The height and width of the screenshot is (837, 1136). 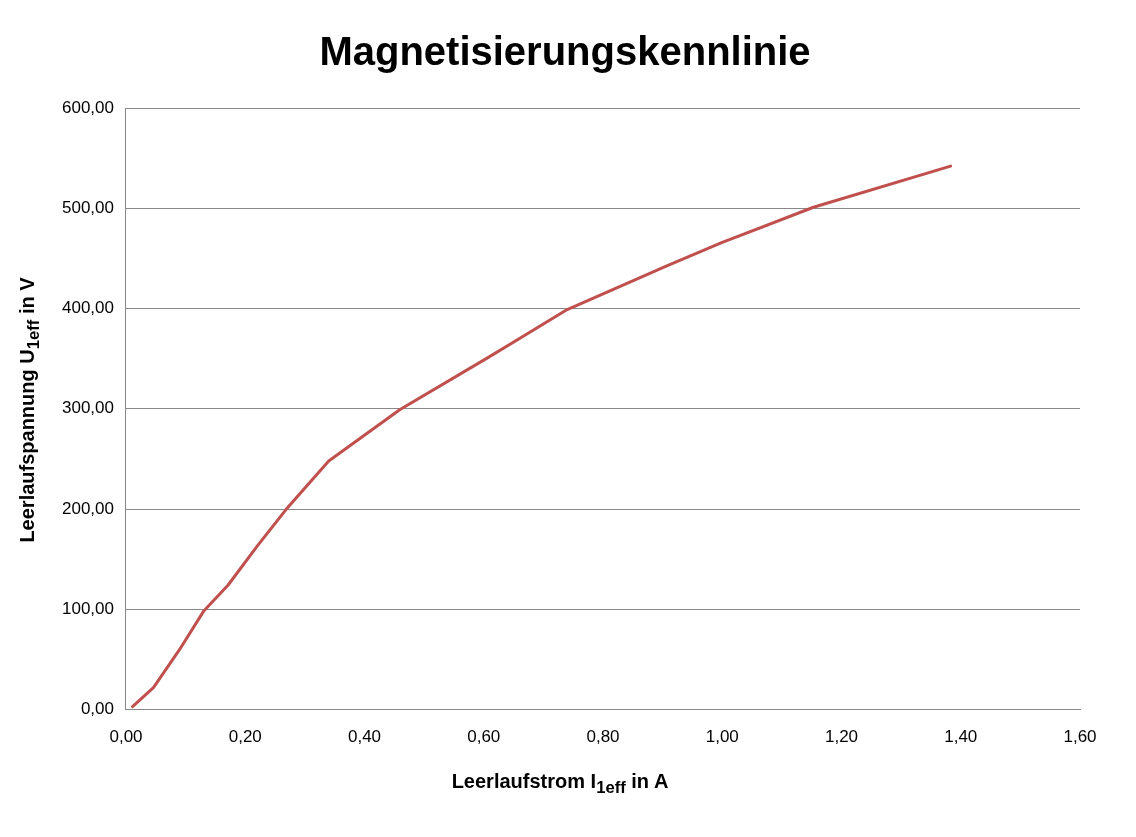 I want to click on y-tick-label: 500,00, so click(x=88, y=207).